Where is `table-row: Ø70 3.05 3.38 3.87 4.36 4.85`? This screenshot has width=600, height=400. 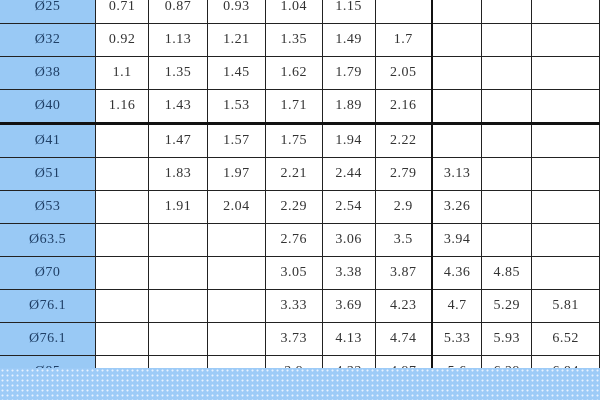 table-row: Ø70 3.05 3.38 3.87 4.36 4.85 is located at coordinates (300, 273).